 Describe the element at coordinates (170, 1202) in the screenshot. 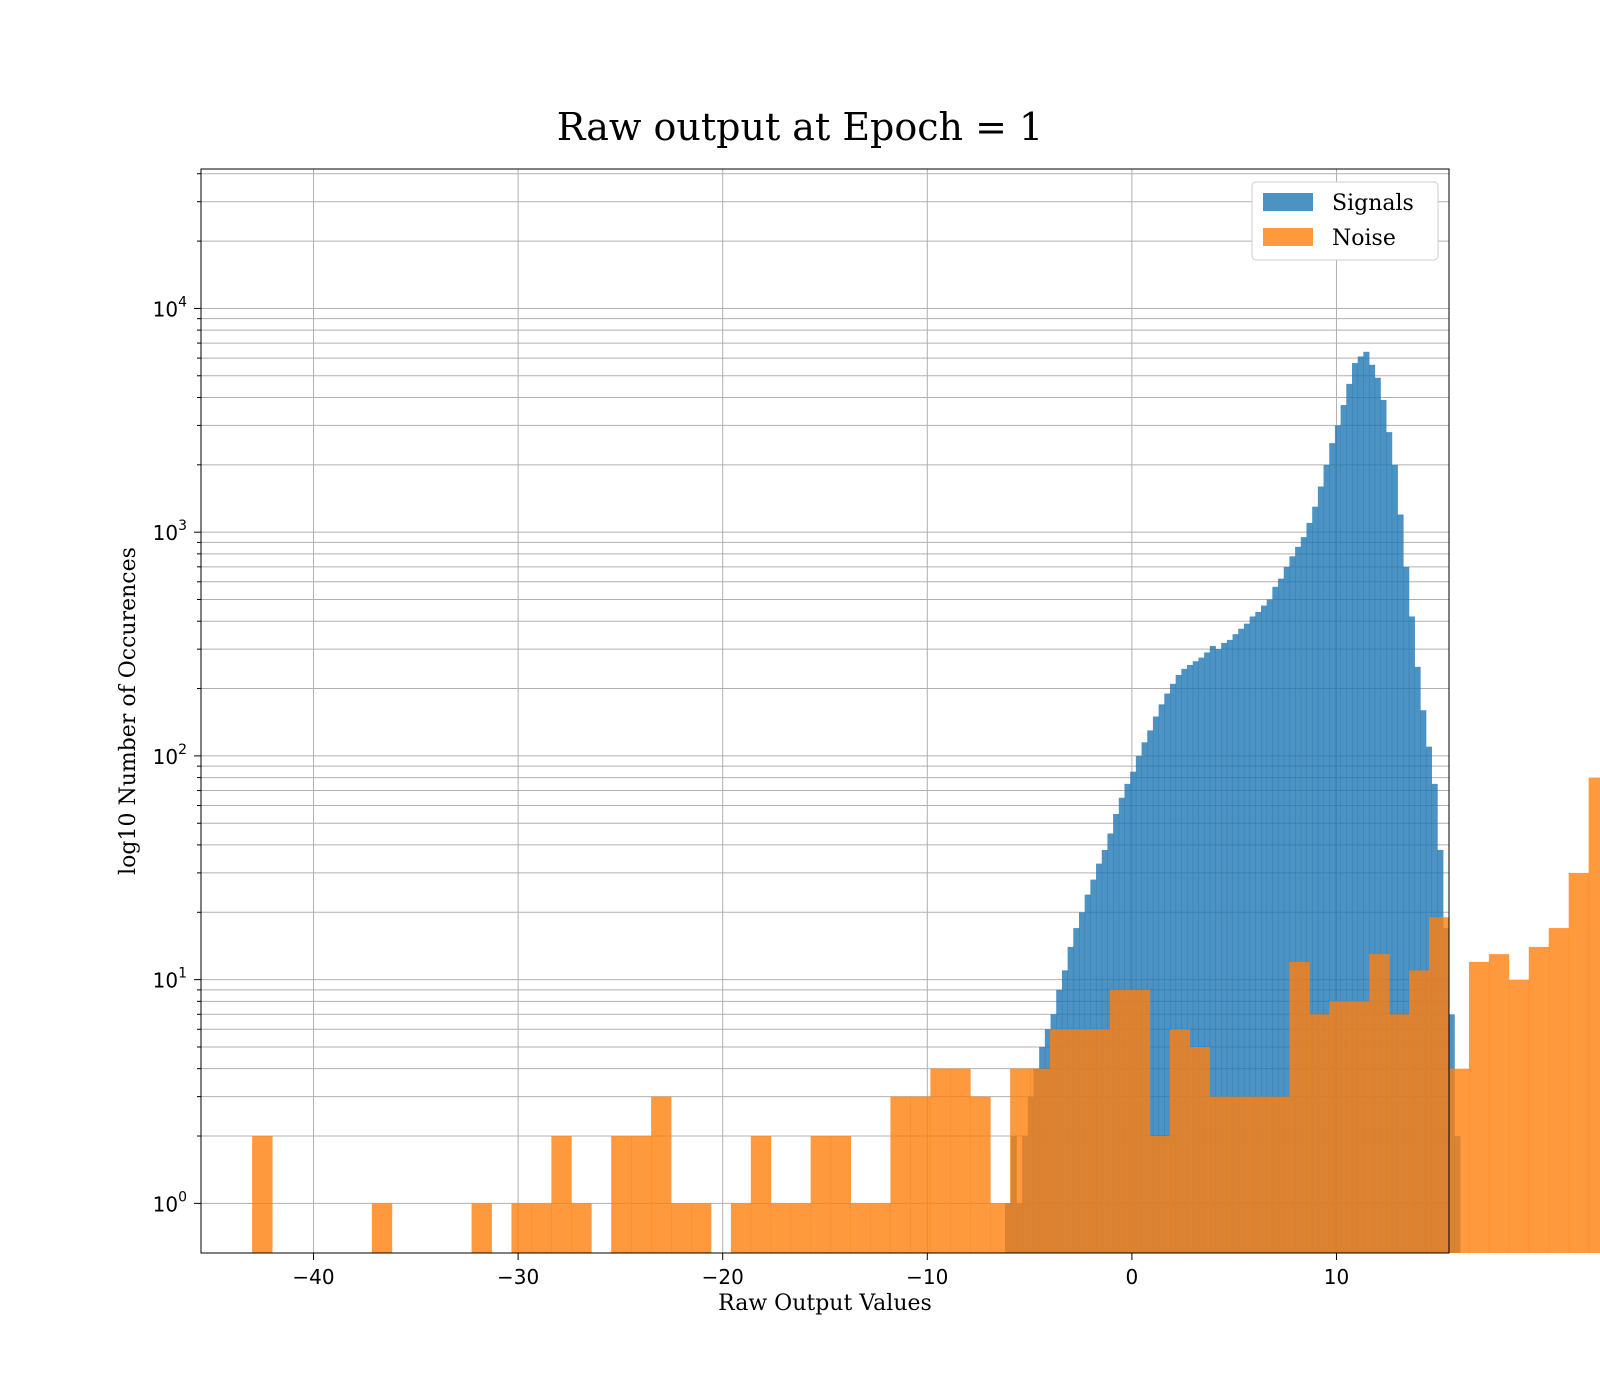

I see `y-tick-label: 10⁰` at that location.